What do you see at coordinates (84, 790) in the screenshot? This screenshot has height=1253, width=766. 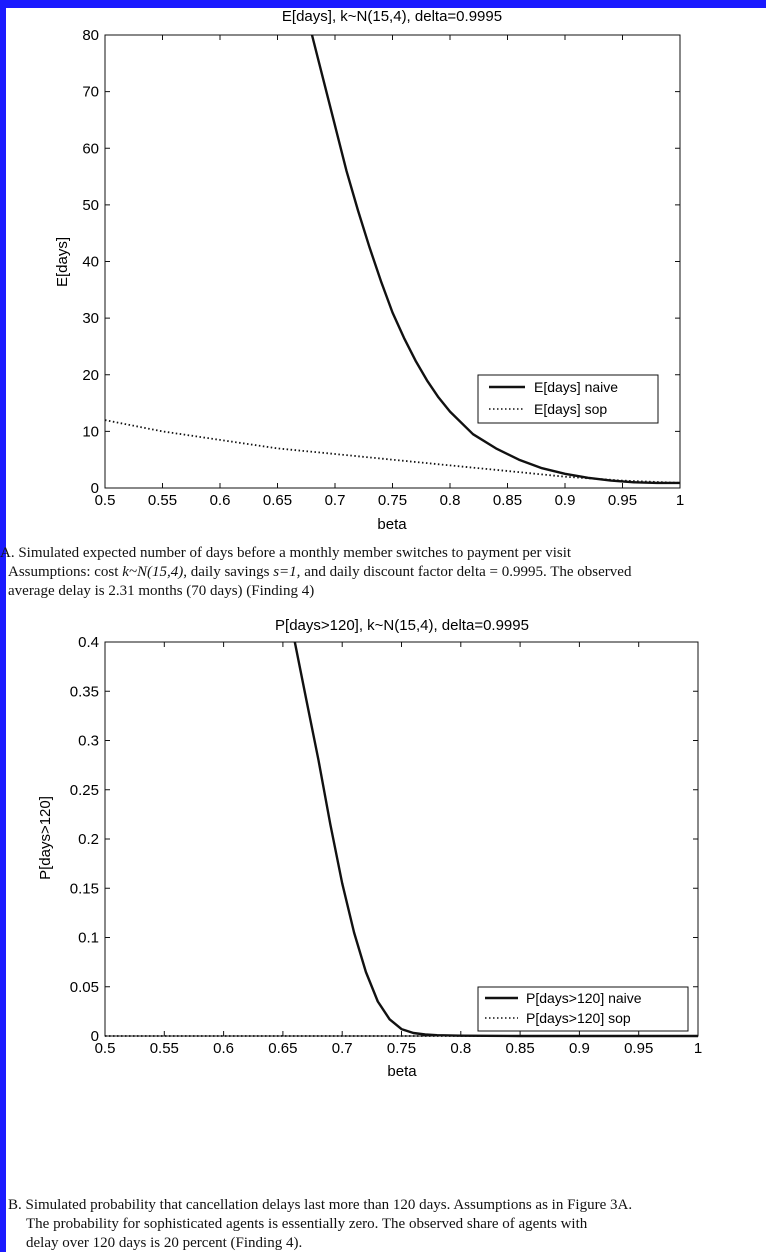 I see `y-tick-label: 0.25` at bounding box center [84, 790].